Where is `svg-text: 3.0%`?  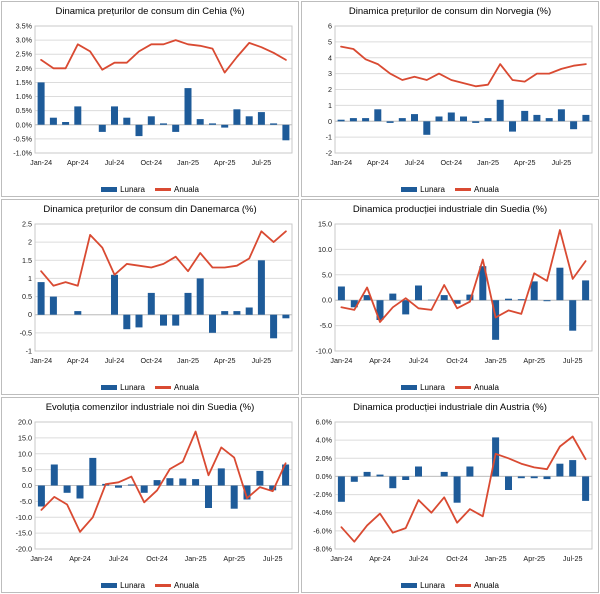 svg-text: 3.0% is located at coordinates (24, 40).